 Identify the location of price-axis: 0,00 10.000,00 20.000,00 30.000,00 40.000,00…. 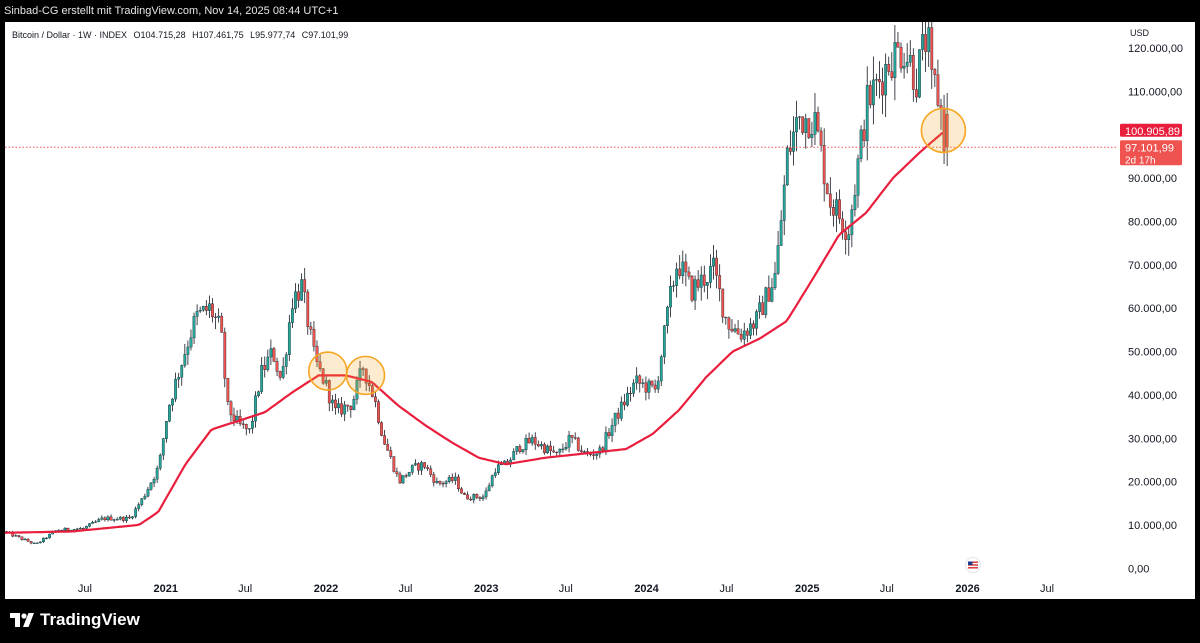
(1155, 309).